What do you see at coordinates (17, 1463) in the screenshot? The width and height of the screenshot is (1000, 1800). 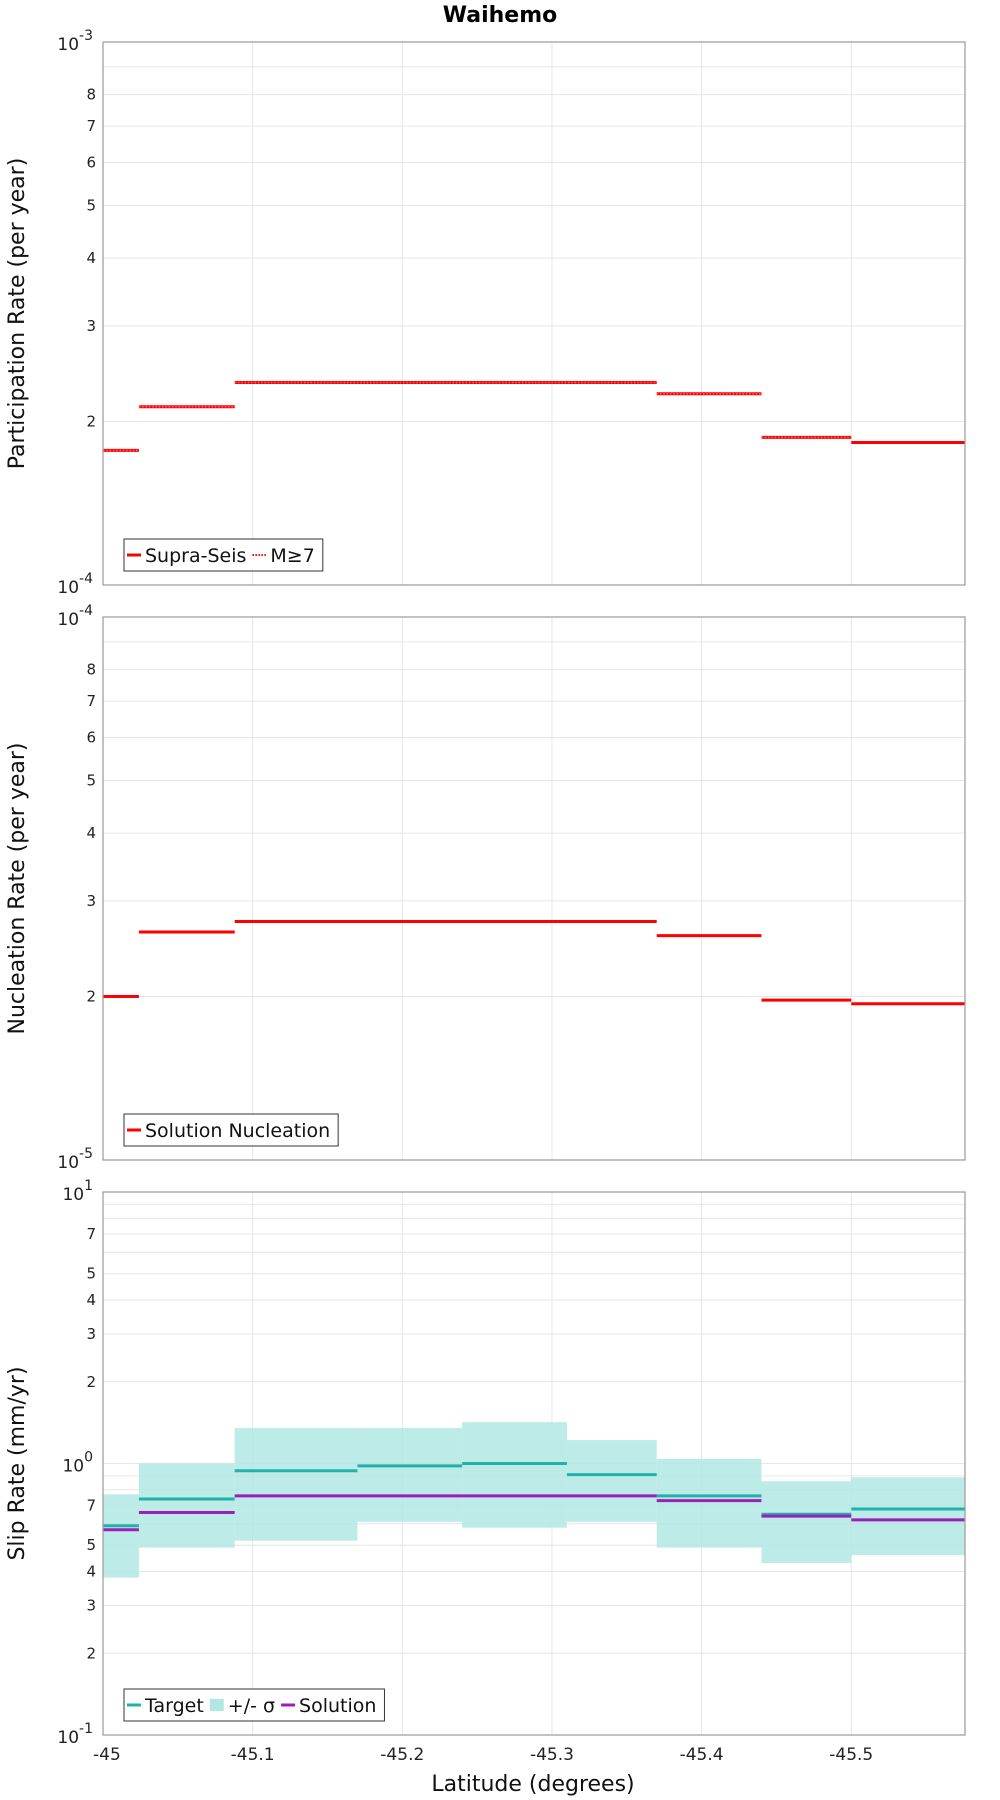 I see `y-axis-title: Slip Rate (mm/yr)` at bounding box center [17, 1463].